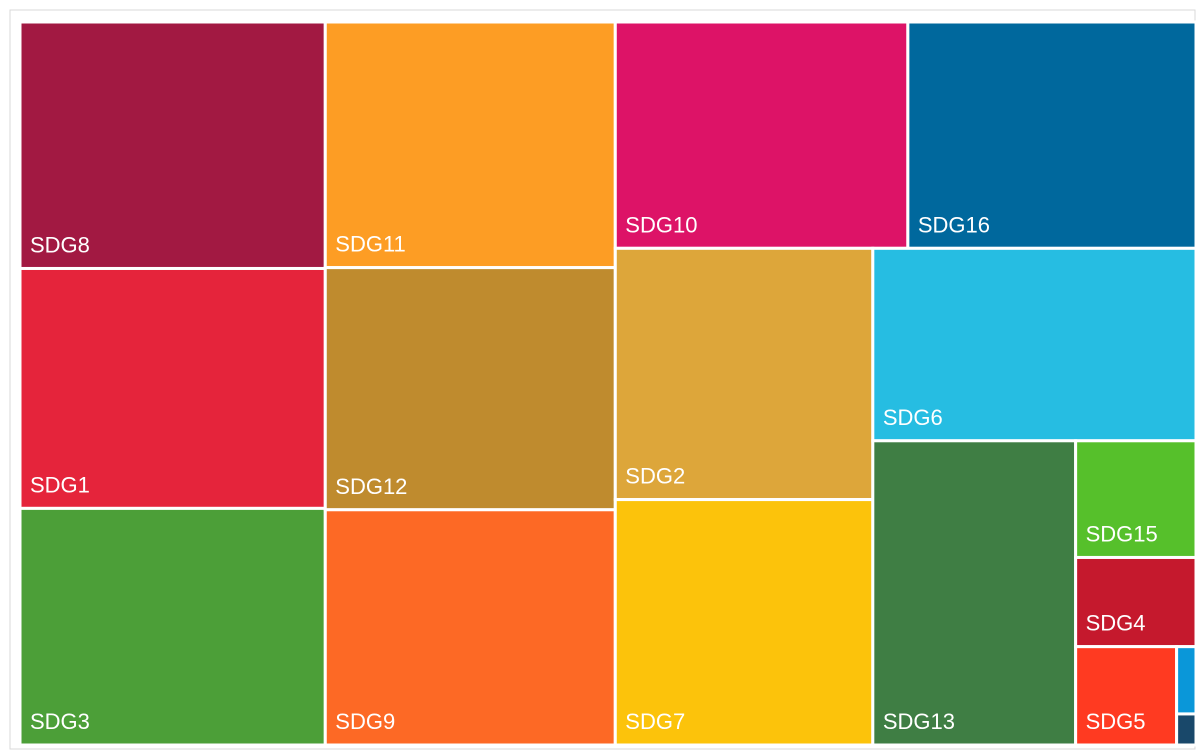  What do you see at coordinates (60, 721) in the screenshot?
I see `tile-label: SDG3` at bounding box center [60, 721].